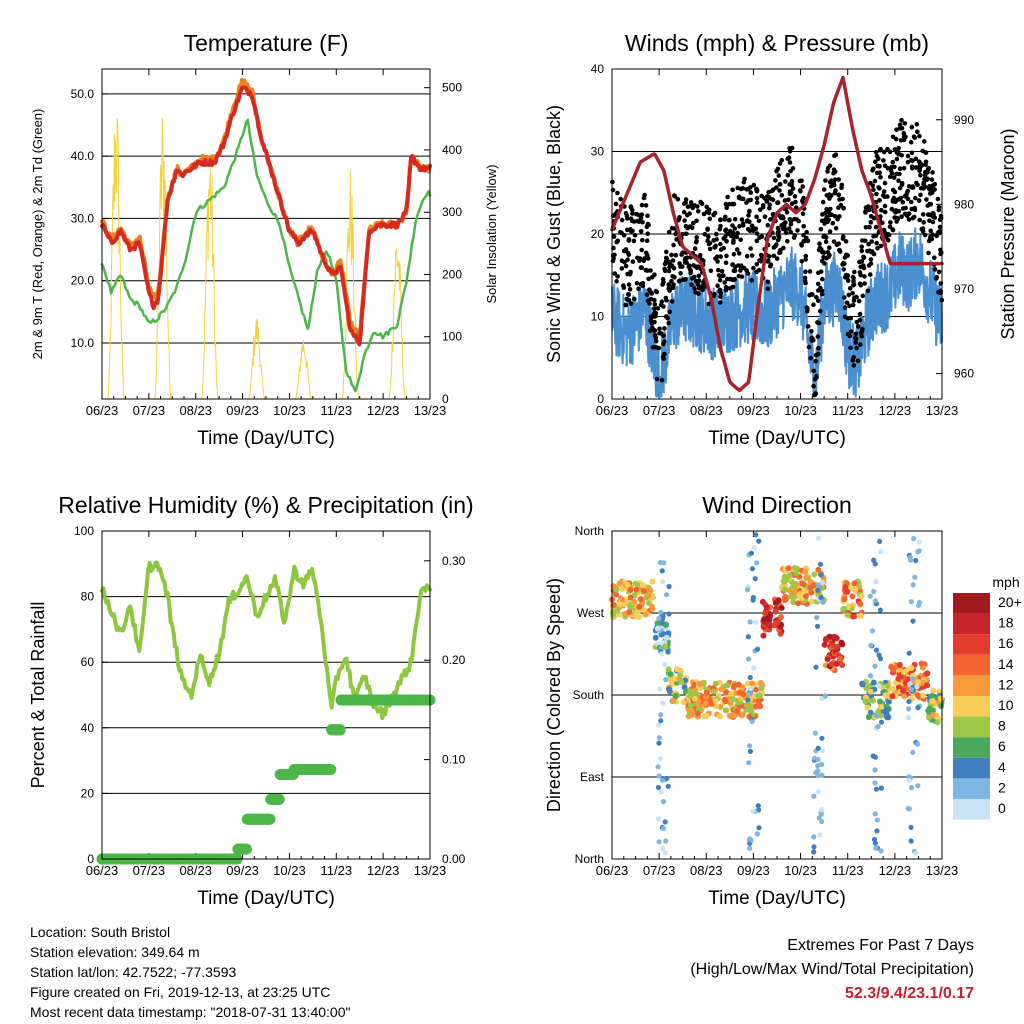 Image resolution: width=1024 pixels, height=1024 pixels. I want to click on x-tick-label: 06/23, so click(102, 410).